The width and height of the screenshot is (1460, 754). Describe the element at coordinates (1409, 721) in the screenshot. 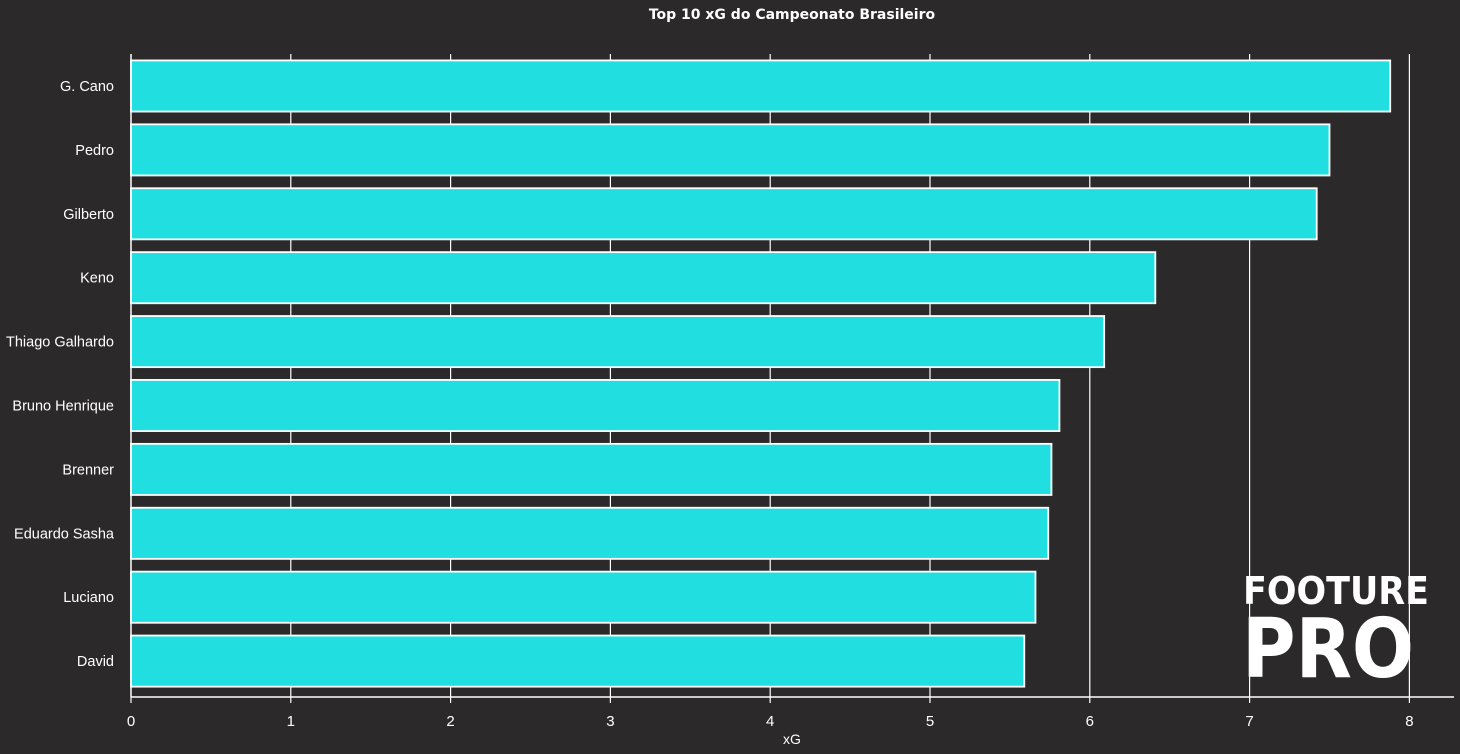

I see `x-tick-label: 8` at that location.